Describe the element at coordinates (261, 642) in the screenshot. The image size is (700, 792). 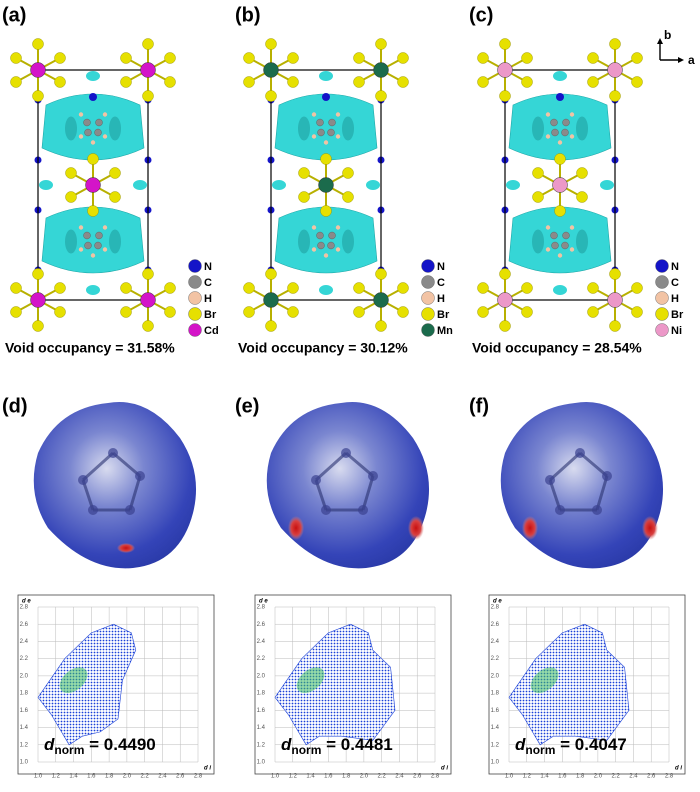
I see `y-tick-label: 2.4` at that location.